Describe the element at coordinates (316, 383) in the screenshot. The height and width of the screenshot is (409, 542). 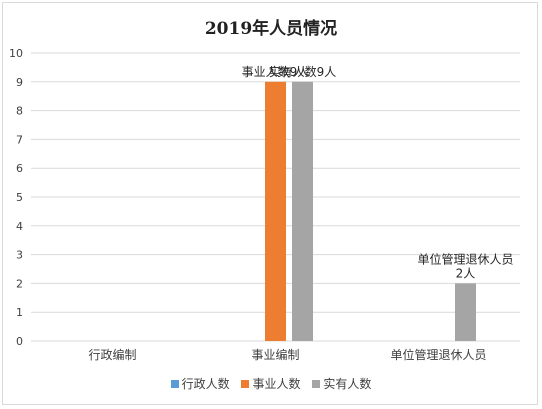
I see `legend-swatch-actual` at that location.